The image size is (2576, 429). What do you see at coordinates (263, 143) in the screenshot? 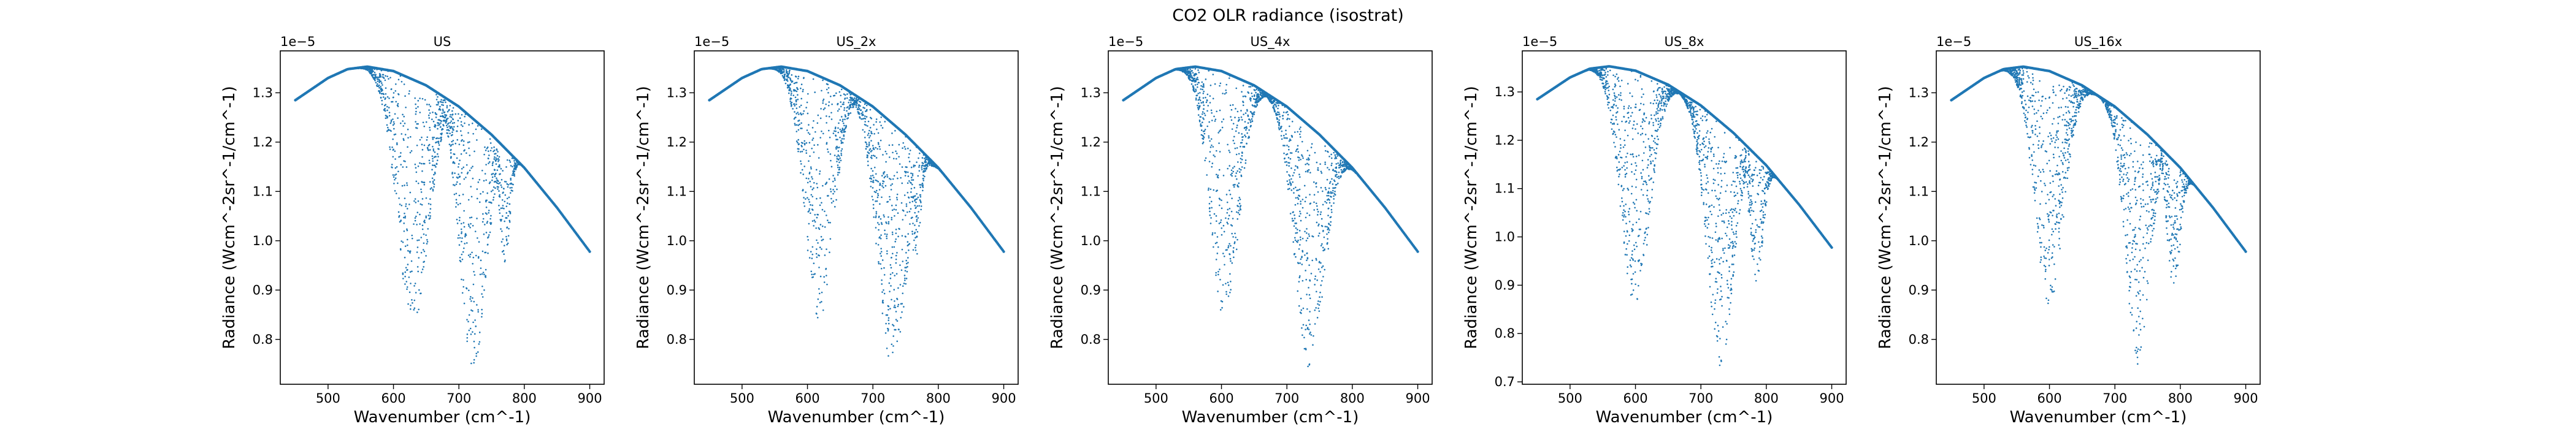
I see `y-tick-label: 1.2` at bounding box center [263, 143].